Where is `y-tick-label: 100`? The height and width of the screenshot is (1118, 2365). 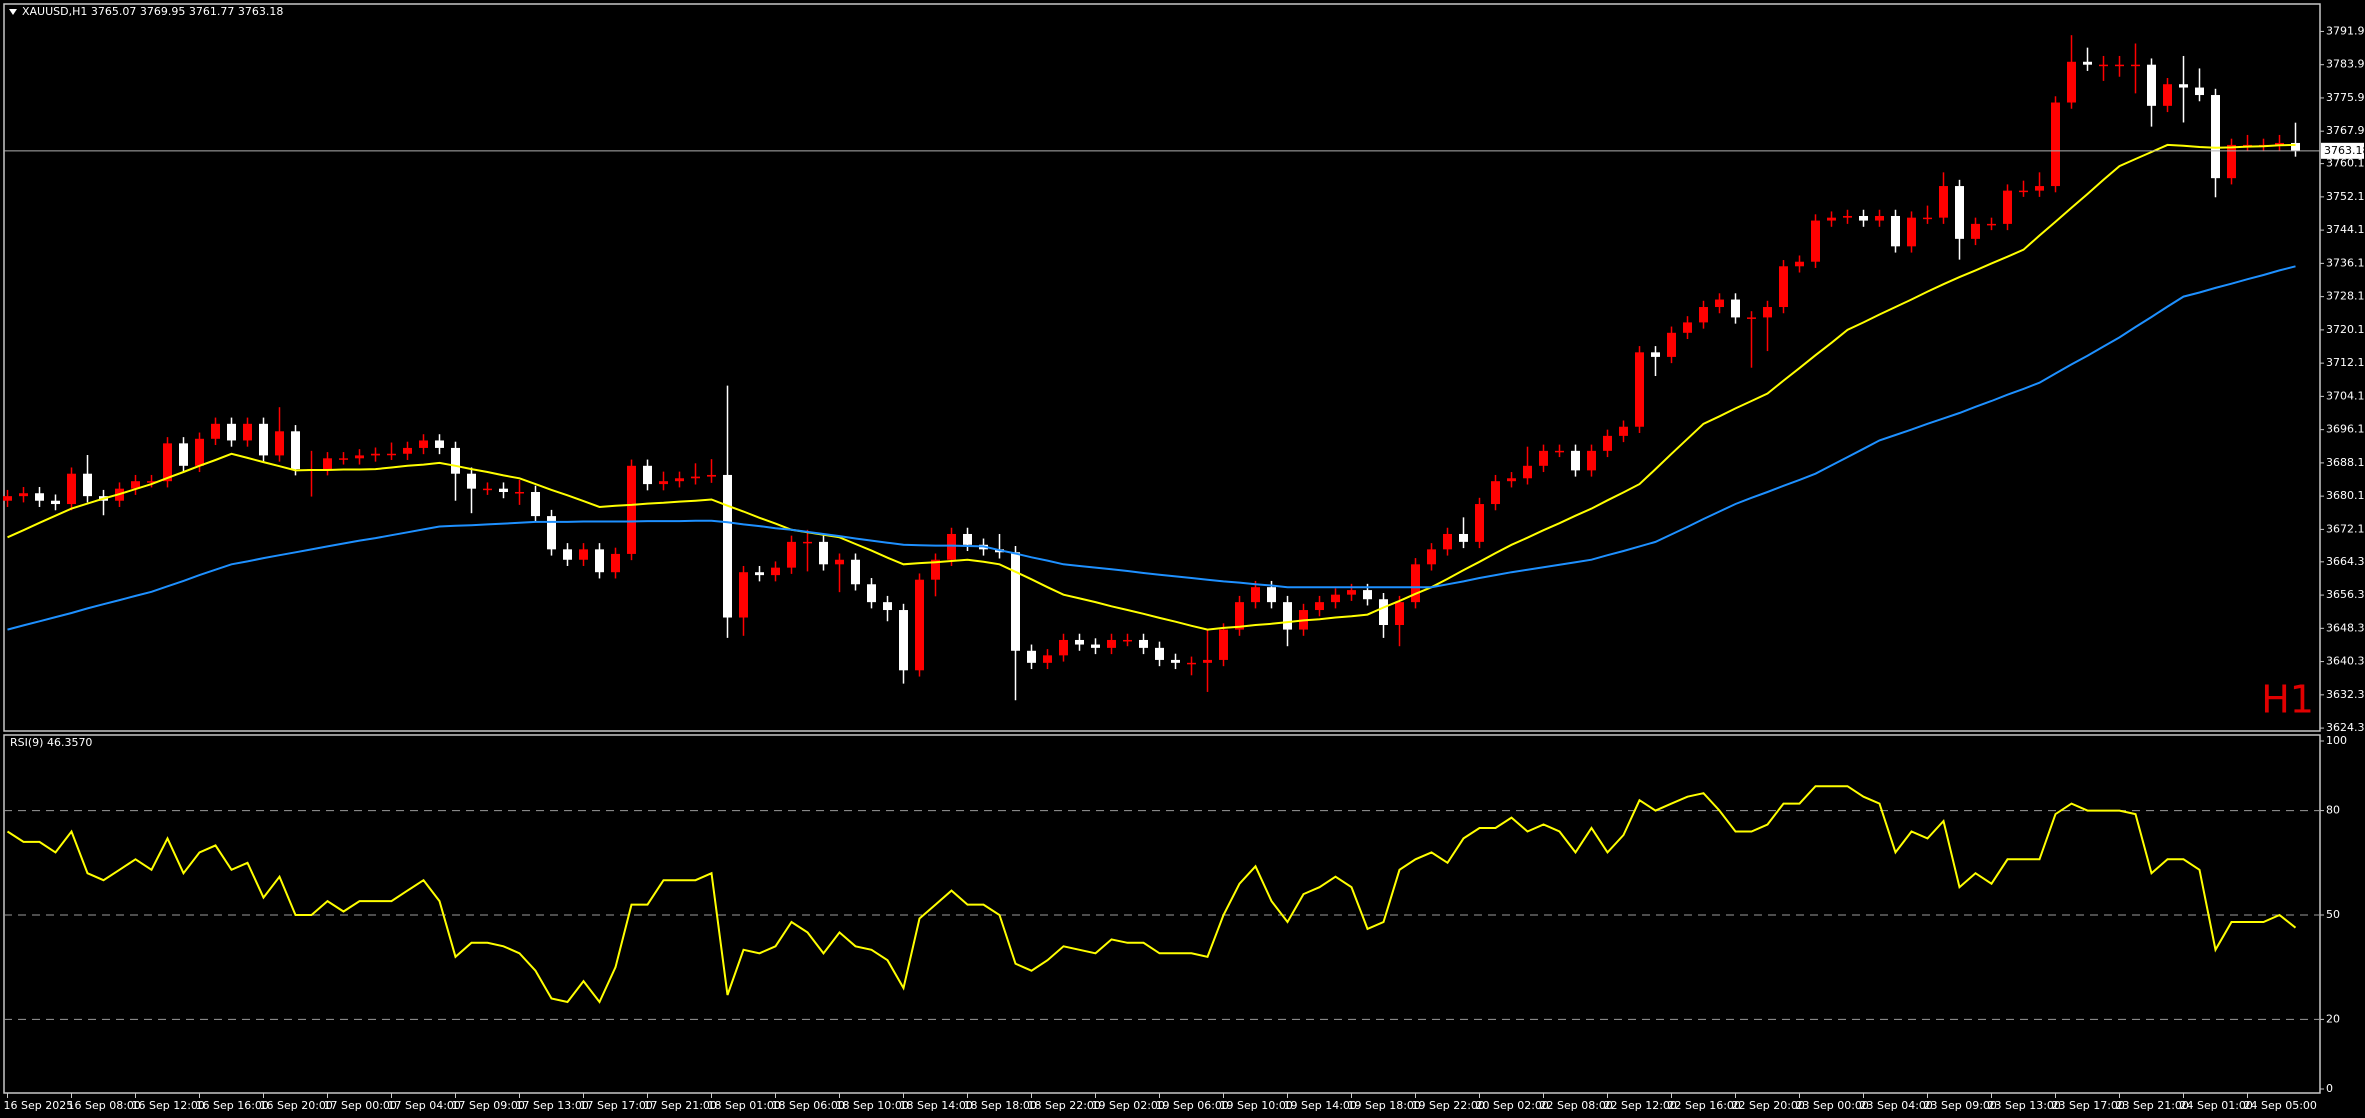 y-tick-label: 100 is located at coordinates (2336, 740).